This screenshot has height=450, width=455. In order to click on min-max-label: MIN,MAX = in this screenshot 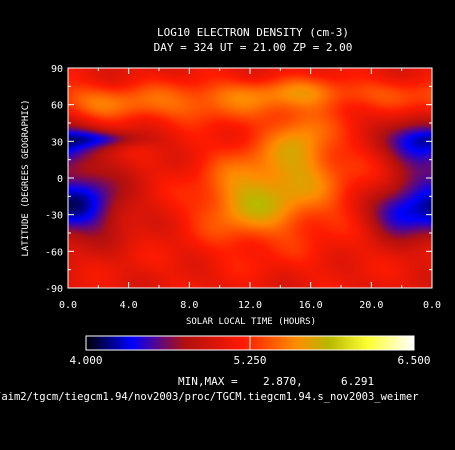, I will do `click(208, 381)`.